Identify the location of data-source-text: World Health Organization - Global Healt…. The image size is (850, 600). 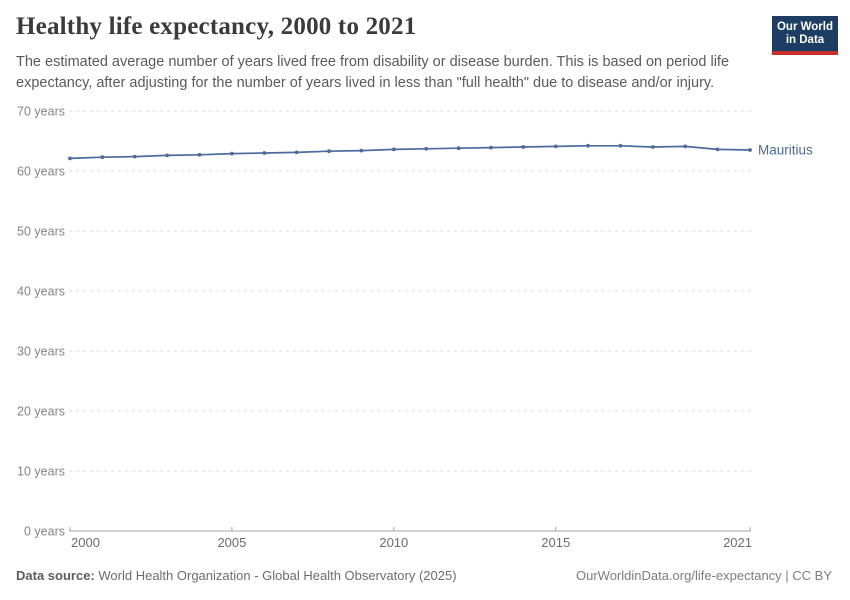
(277, 575).